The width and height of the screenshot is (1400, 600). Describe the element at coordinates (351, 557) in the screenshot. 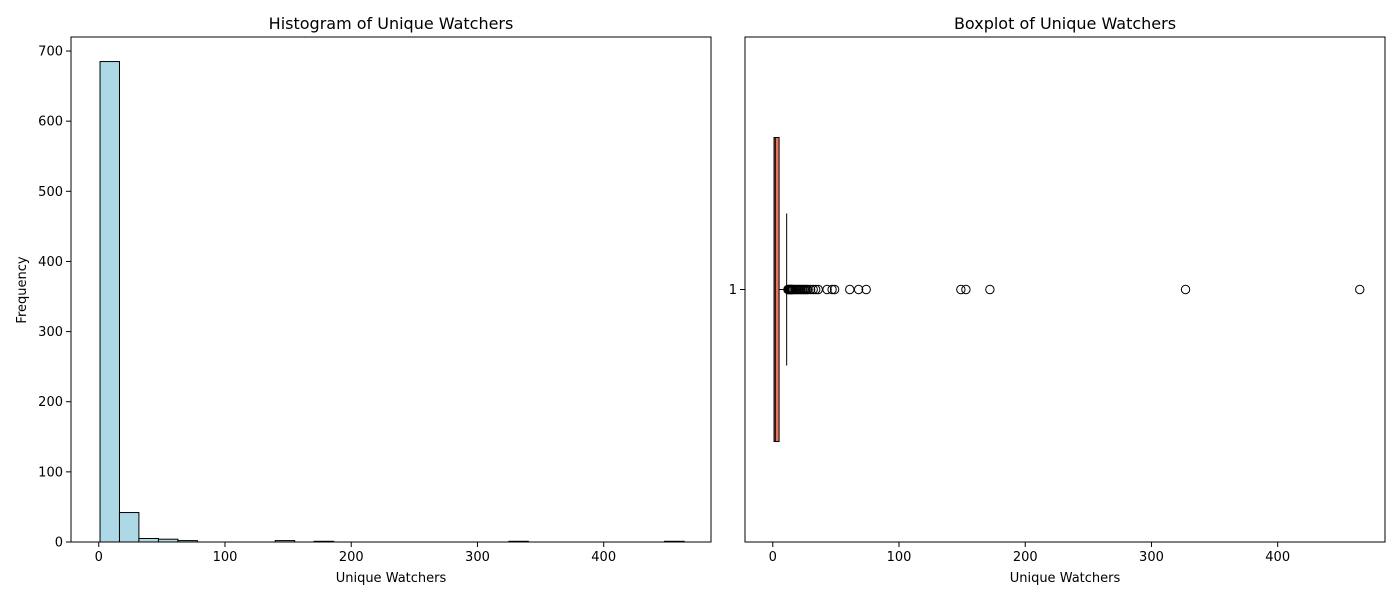

I see `histogram-x-tick-label: 200` at that location.